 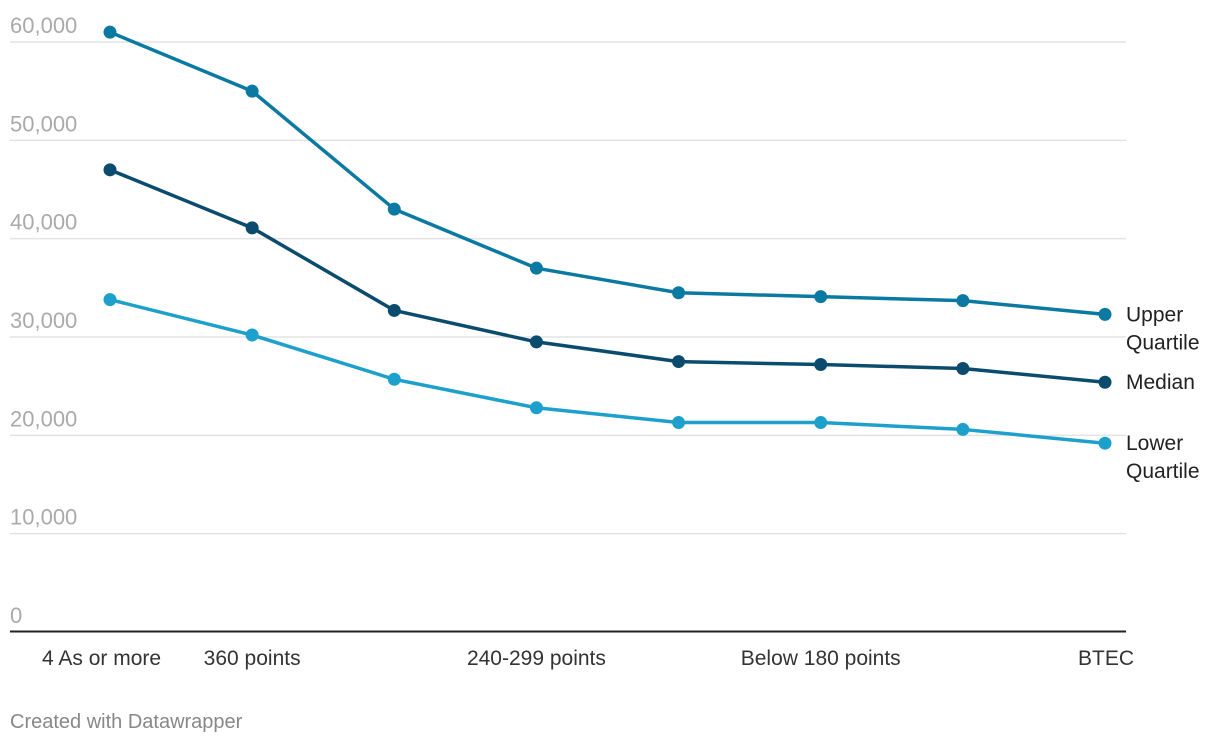 What do you see at coordinates (43, 123) in the screenshot?
I see `y-tick-label: 50,000` at bounding box center [43, 123].